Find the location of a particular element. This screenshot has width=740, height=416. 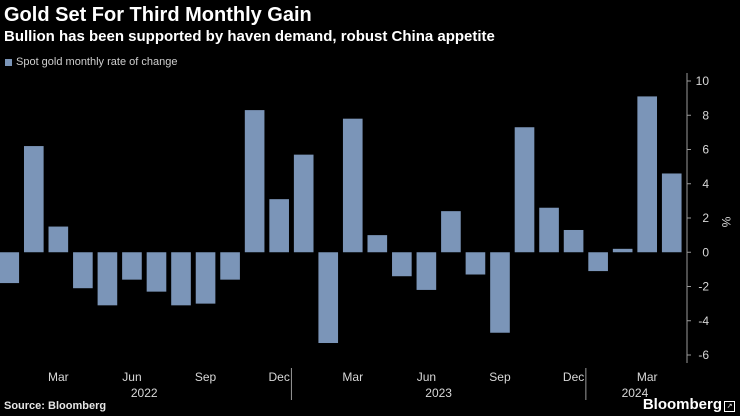

y-tick-label: -2 is located at coordinates (703, 287).